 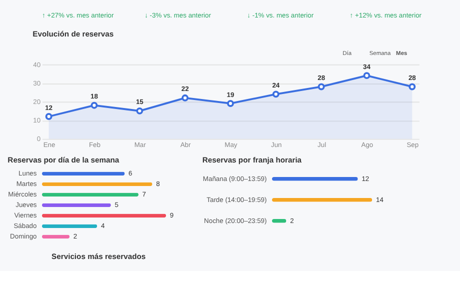 What do you see at coordinates (64, 160) in the screenshot?
I see `chart-title: Reservas por día de la semana` at bounding box center [64, 160].